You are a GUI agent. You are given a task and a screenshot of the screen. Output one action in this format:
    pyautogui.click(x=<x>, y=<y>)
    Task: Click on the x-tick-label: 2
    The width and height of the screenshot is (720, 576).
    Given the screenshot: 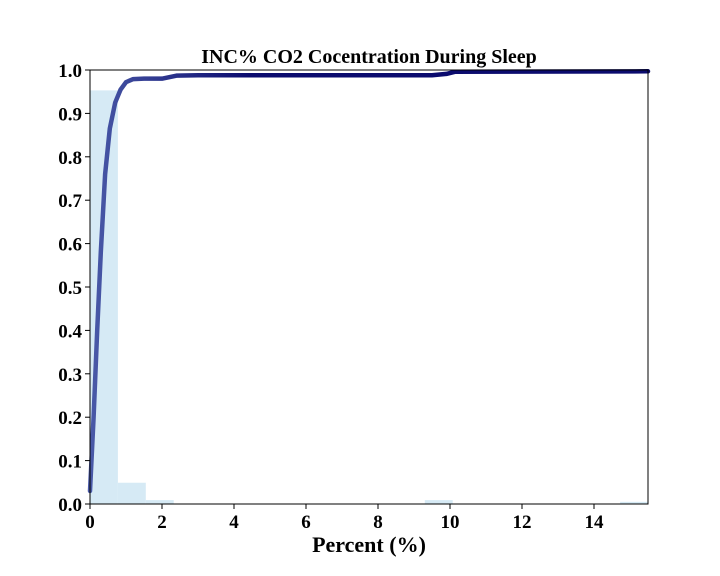 What is the action you would take?
    pyautogui.click(x=162, y=522)
    